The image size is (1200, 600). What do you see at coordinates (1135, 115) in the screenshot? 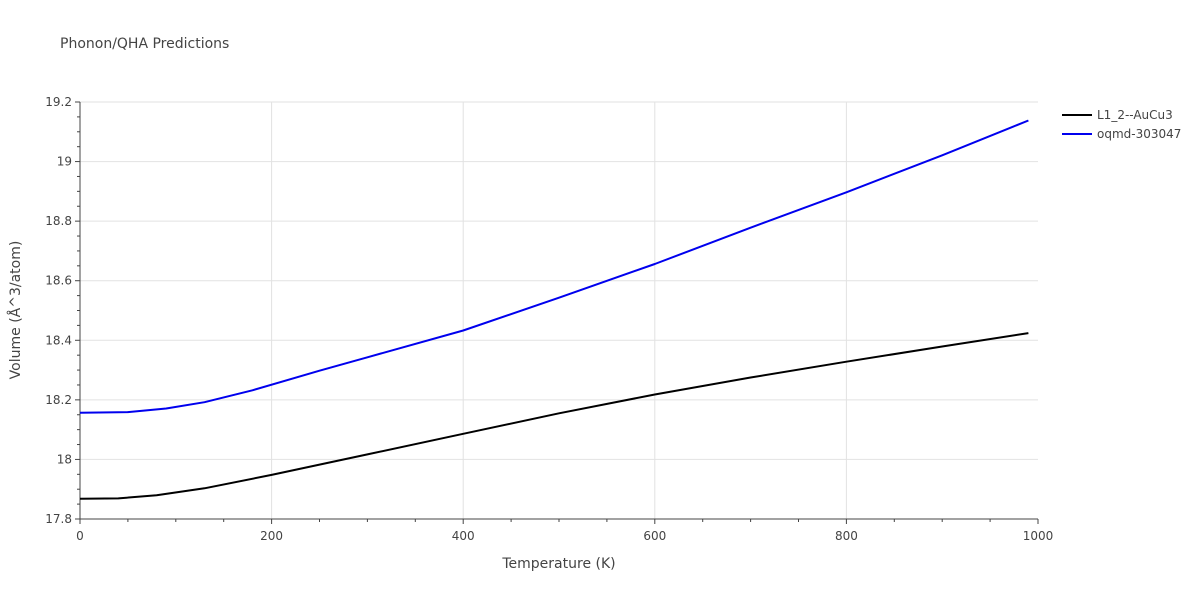
I see `legend-label-0: L1_2--AuCu3` at bounding box center [1135, 115].